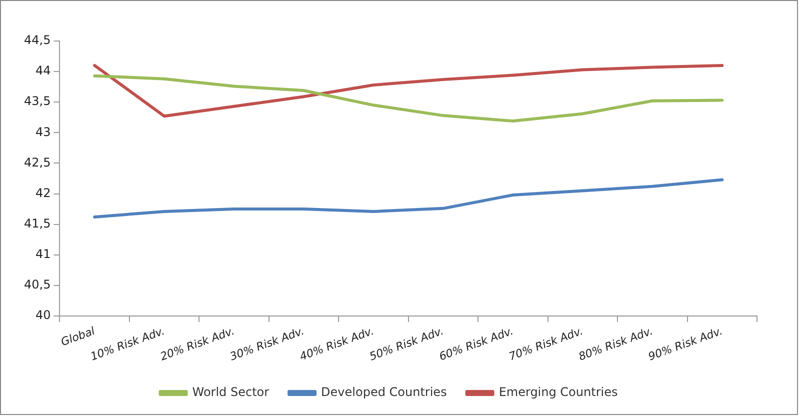 The height and width of the screenshot is (417, 800). Describe the element at coordinates (43, 253) in the screenshot. I see `y-tick-label: 41` at that location.